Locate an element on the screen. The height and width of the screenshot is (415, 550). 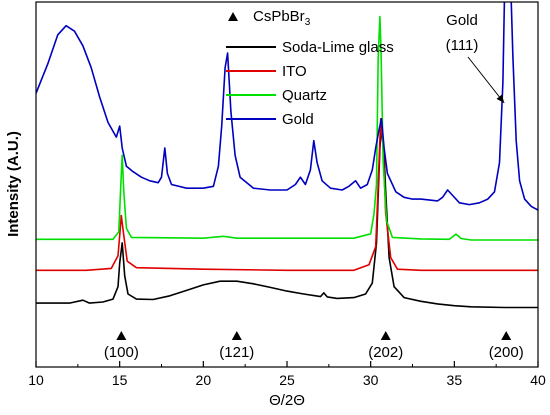
x-tick-label-2: 20 is located at coordinates (204, 380).